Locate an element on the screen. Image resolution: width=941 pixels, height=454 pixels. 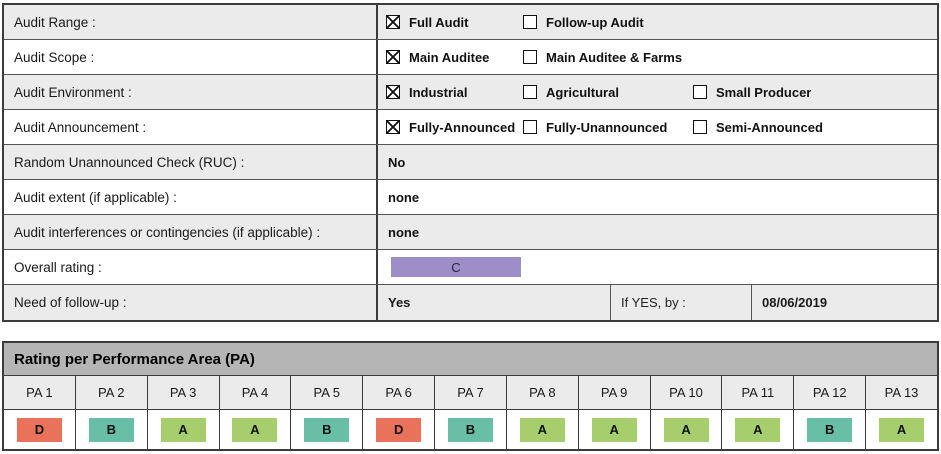
checkbox-option-label: Fully-Unannounced is located at coordinates (607, 127).